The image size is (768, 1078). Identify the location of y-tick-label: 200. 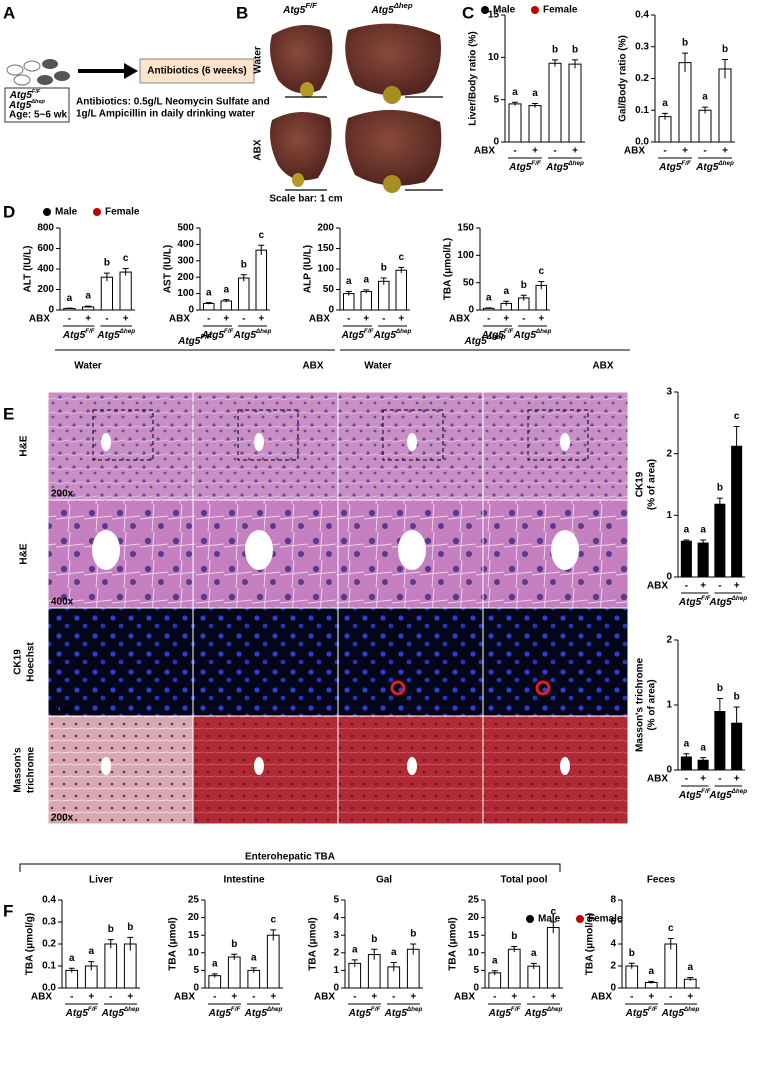
(45, 289).